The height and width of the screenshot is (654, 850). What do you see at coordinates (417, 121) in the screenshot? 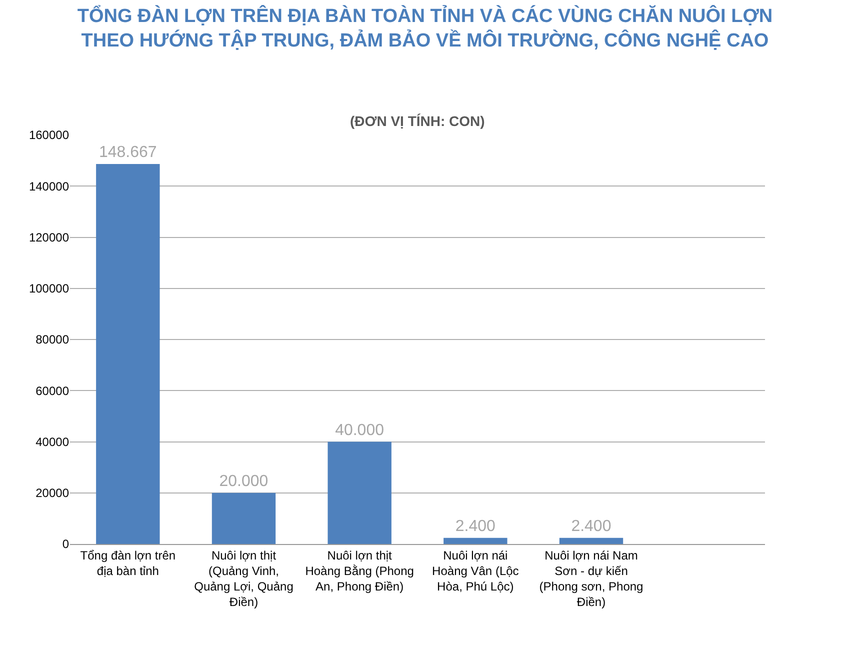
I see `chart-subtitle: (ĐƠN VỊ TÍNH: CON)` at bounding box center [417, 121].